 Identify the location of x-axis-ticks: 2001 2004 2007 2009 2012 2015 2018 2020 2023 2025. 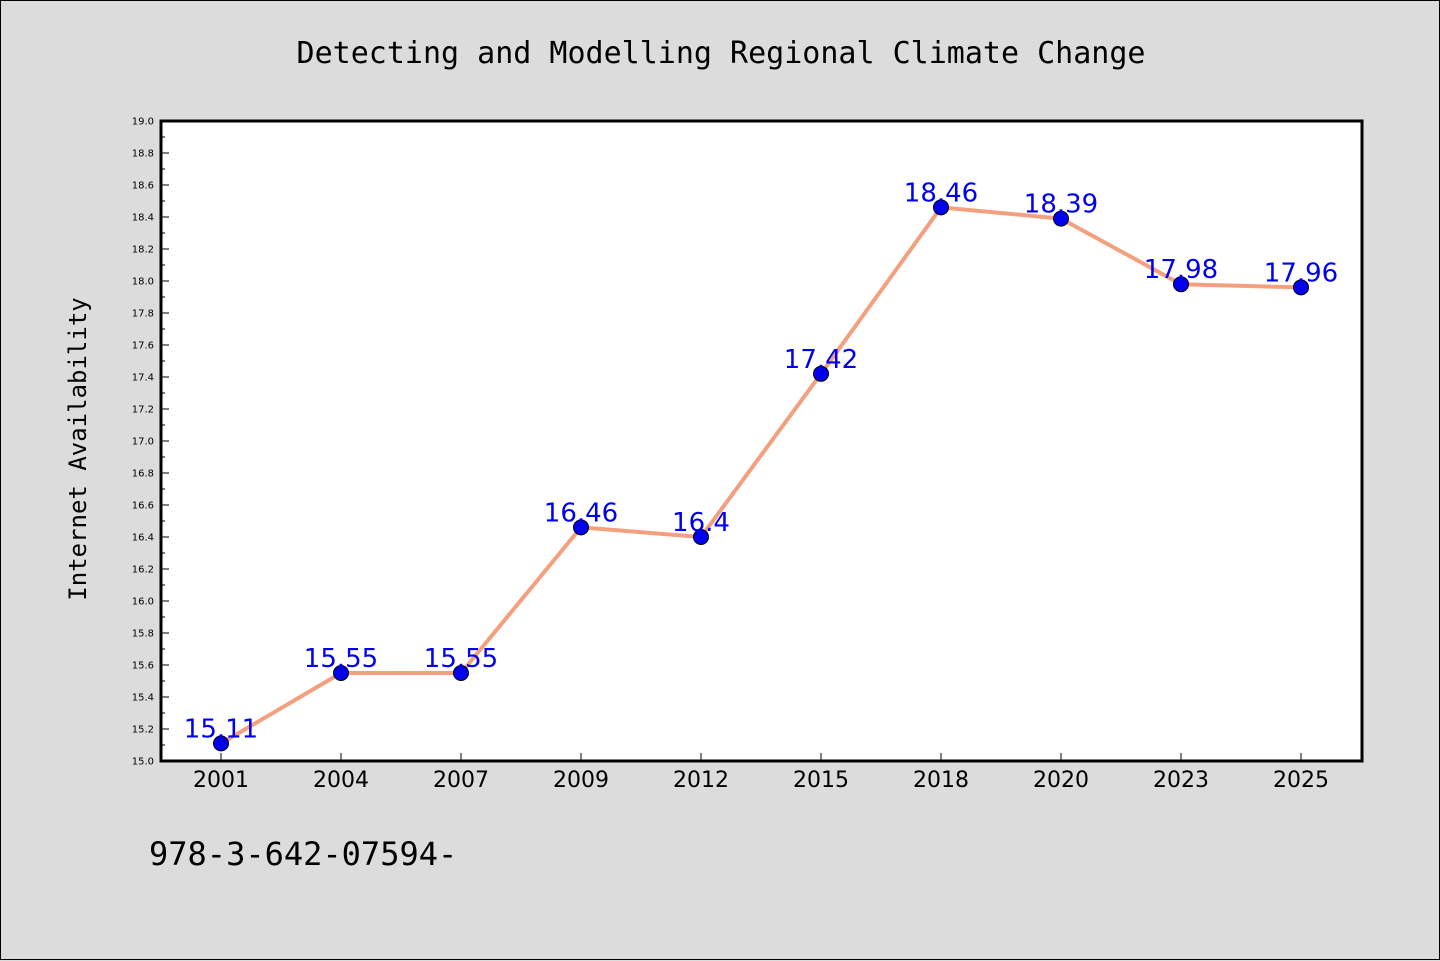
(761, 773).